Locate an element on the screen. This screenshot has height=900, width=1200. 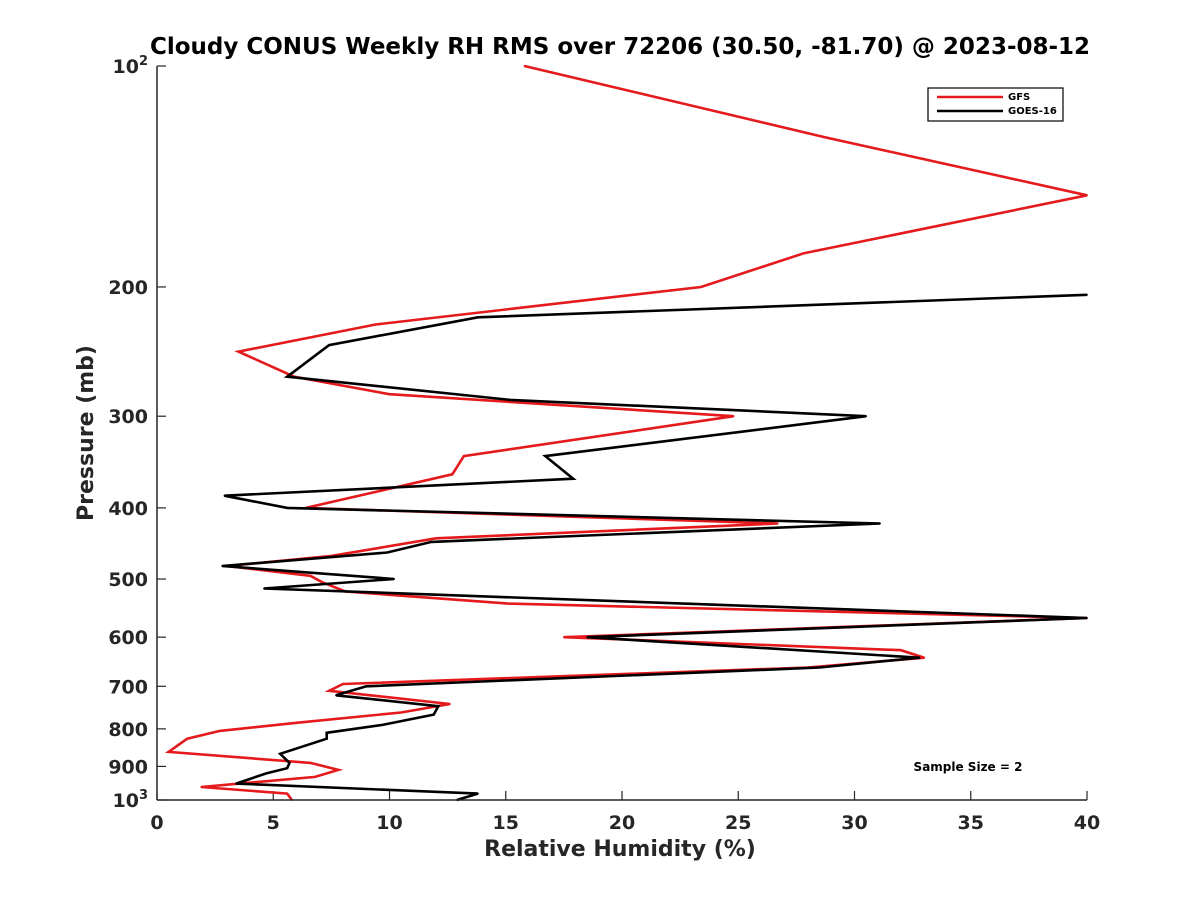
y-axis-ticks: 10² 200 300 400 500 600 700 800 900 10³ is located at coordinates (137, 433).